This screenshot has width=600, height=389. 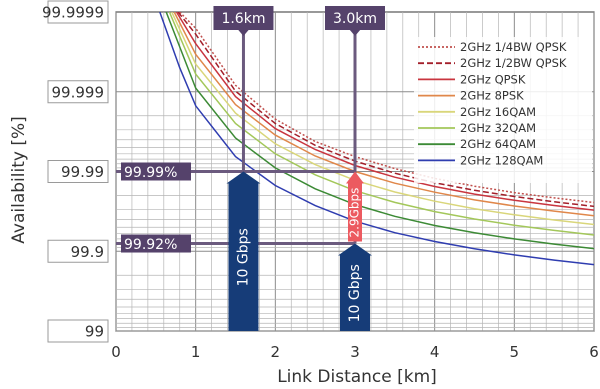 What do you see at coordinates (498, 112) in the screenshot?
I see `legend-entry: 2GHz 16QAM` at bounding box center [498, 112].